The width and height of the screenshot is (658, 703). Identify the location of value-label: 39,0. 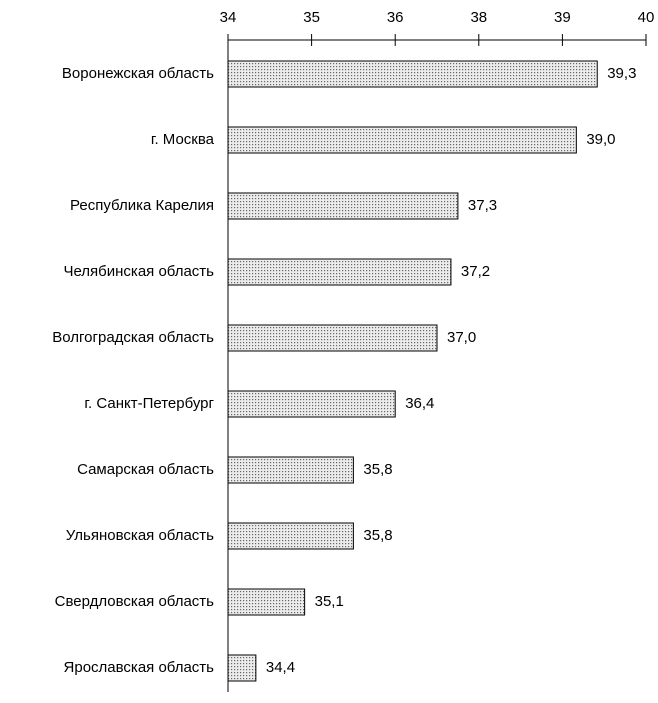
(600, 139).